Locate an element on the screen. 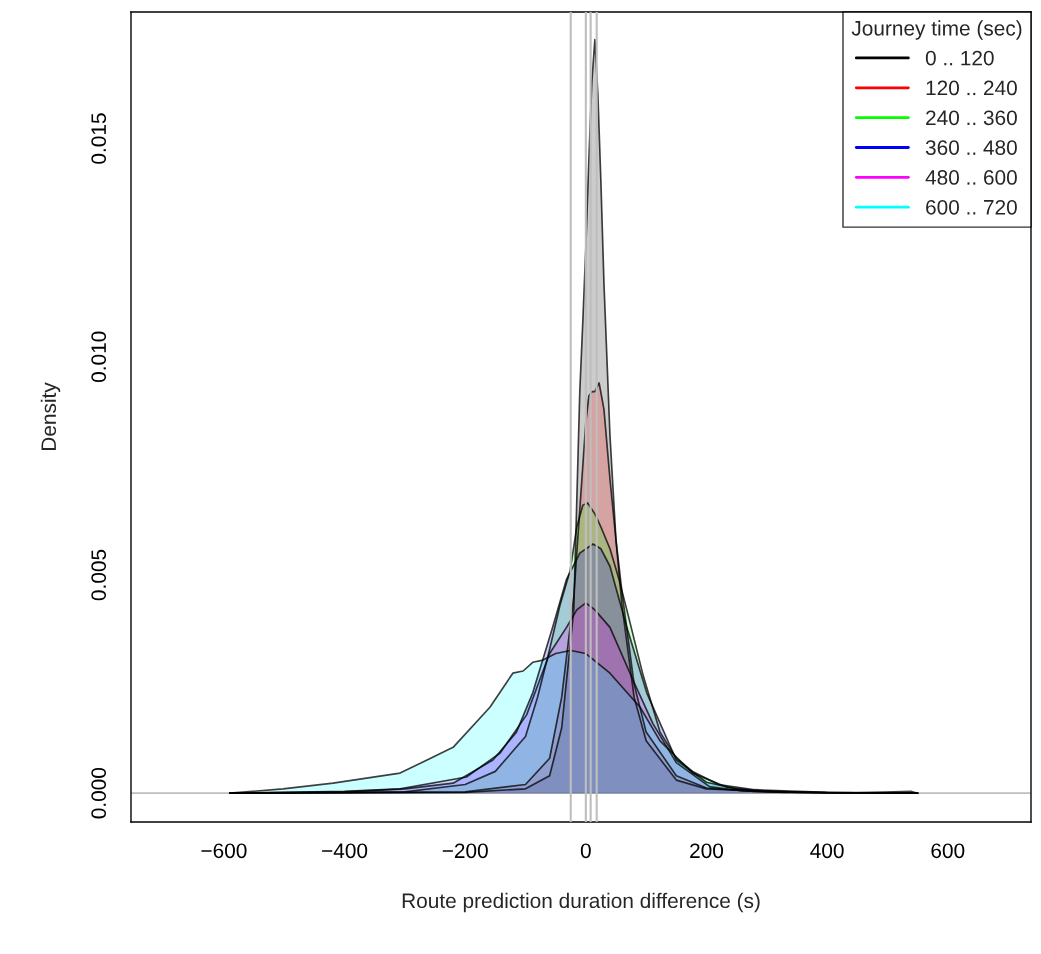 The width and height of the screenshot is (1041, 954). x-tick-label: −400 is located at coordinates (345, 851).